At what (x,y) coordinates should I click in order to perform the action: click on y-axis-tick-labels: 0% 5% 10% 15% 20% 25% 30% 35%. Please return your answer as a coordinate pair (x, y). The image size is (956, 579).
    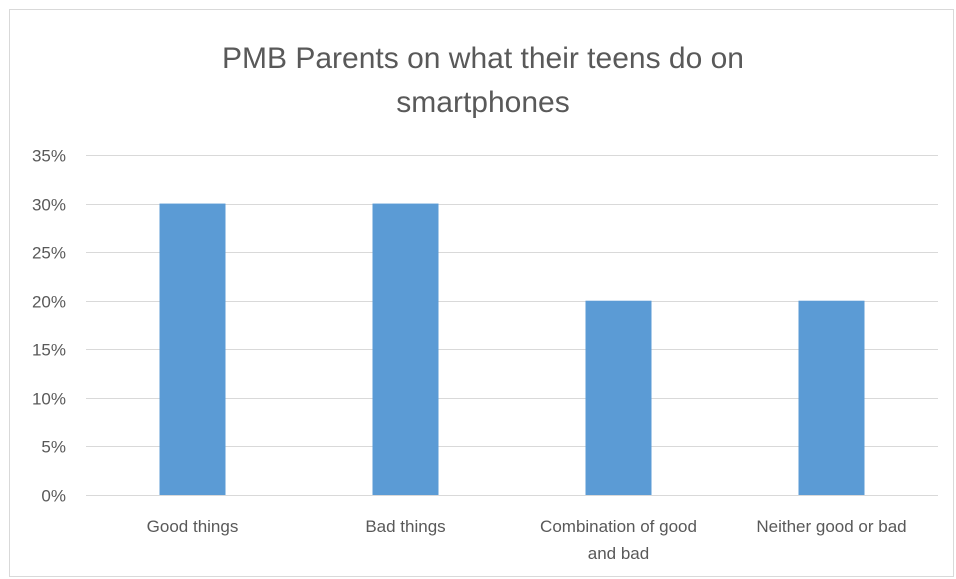
    Looking at the image, I should click on (49, 326).